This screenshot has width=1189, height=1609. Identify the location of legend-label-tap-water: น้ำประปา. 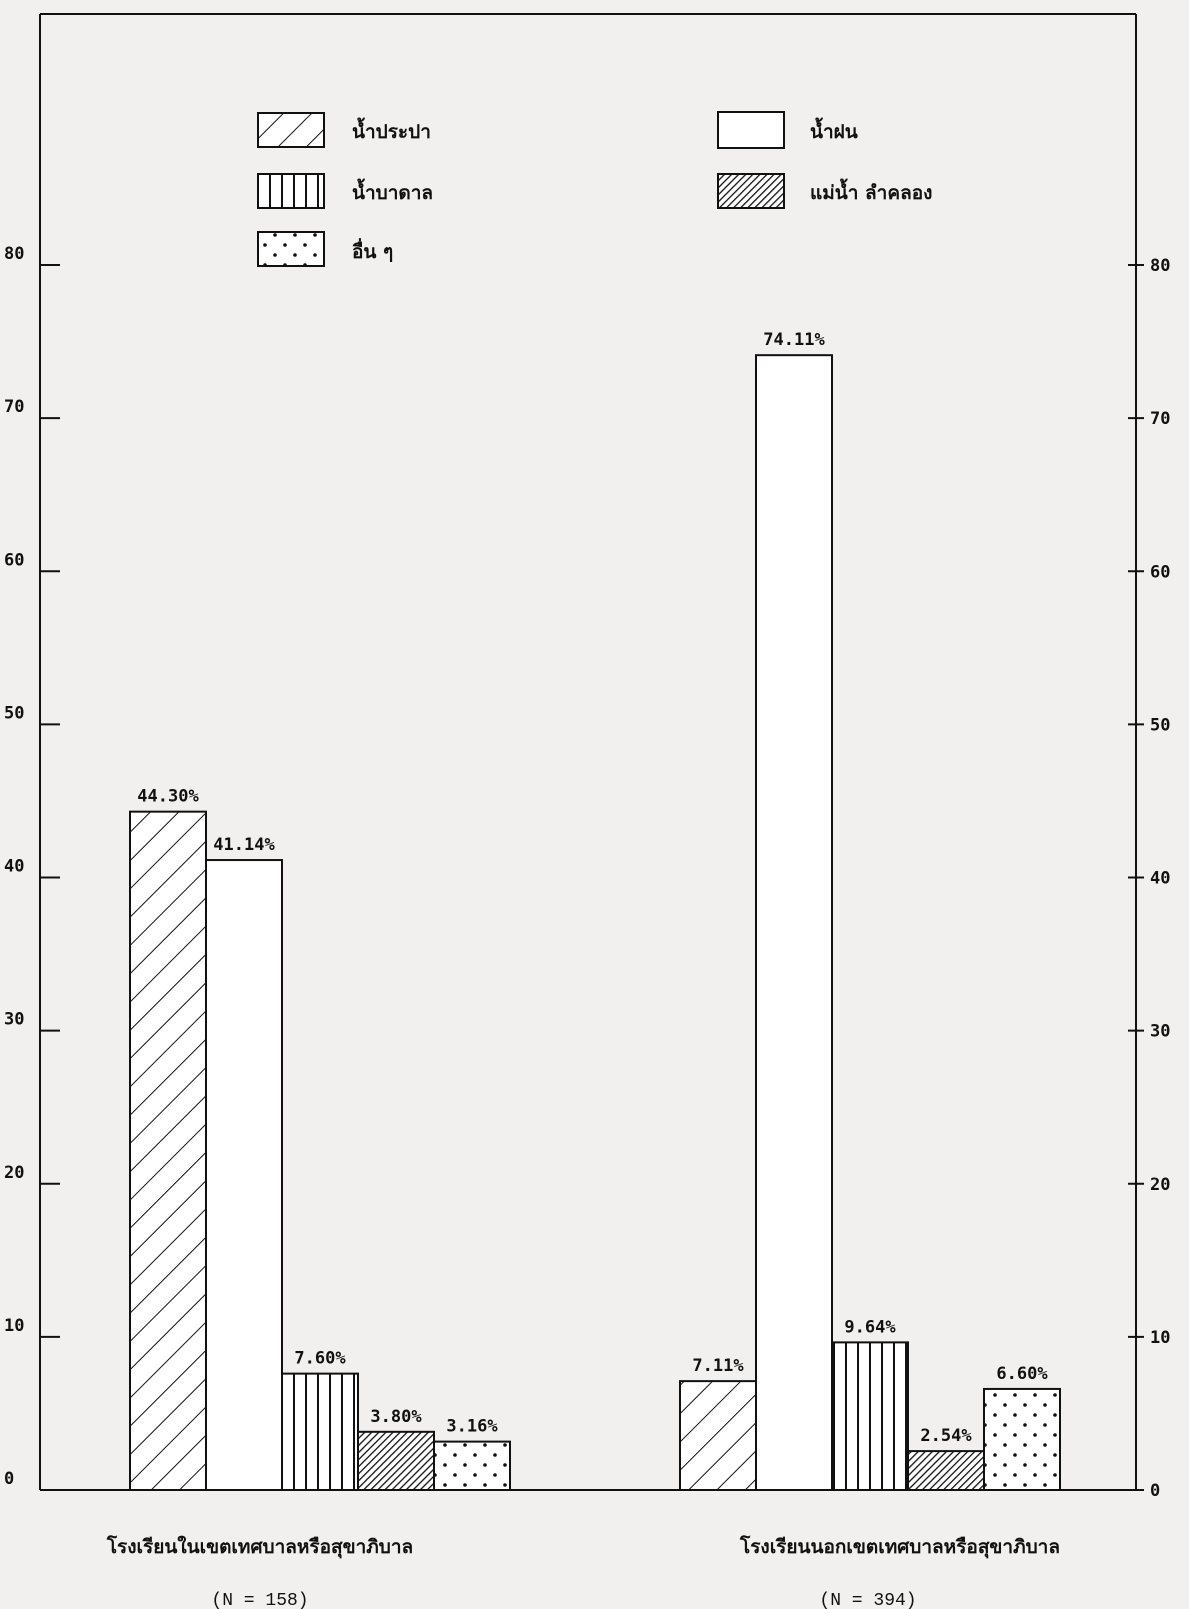
(391, 130).